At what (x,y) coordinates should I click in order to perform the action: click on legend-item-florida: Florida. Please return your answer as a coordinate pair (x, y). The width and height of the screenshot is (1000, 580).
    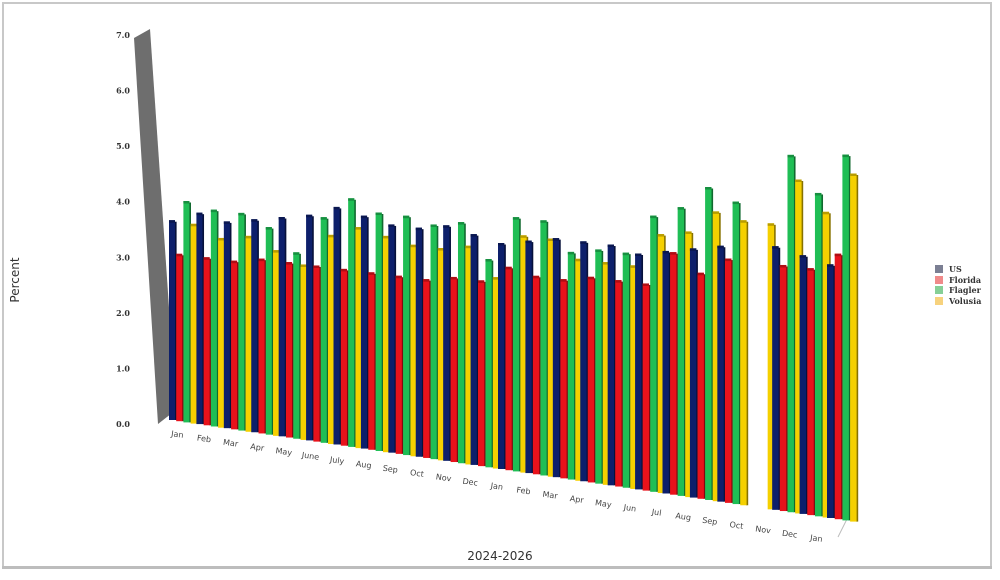
    Looking at the image, I should click on (958, 280).